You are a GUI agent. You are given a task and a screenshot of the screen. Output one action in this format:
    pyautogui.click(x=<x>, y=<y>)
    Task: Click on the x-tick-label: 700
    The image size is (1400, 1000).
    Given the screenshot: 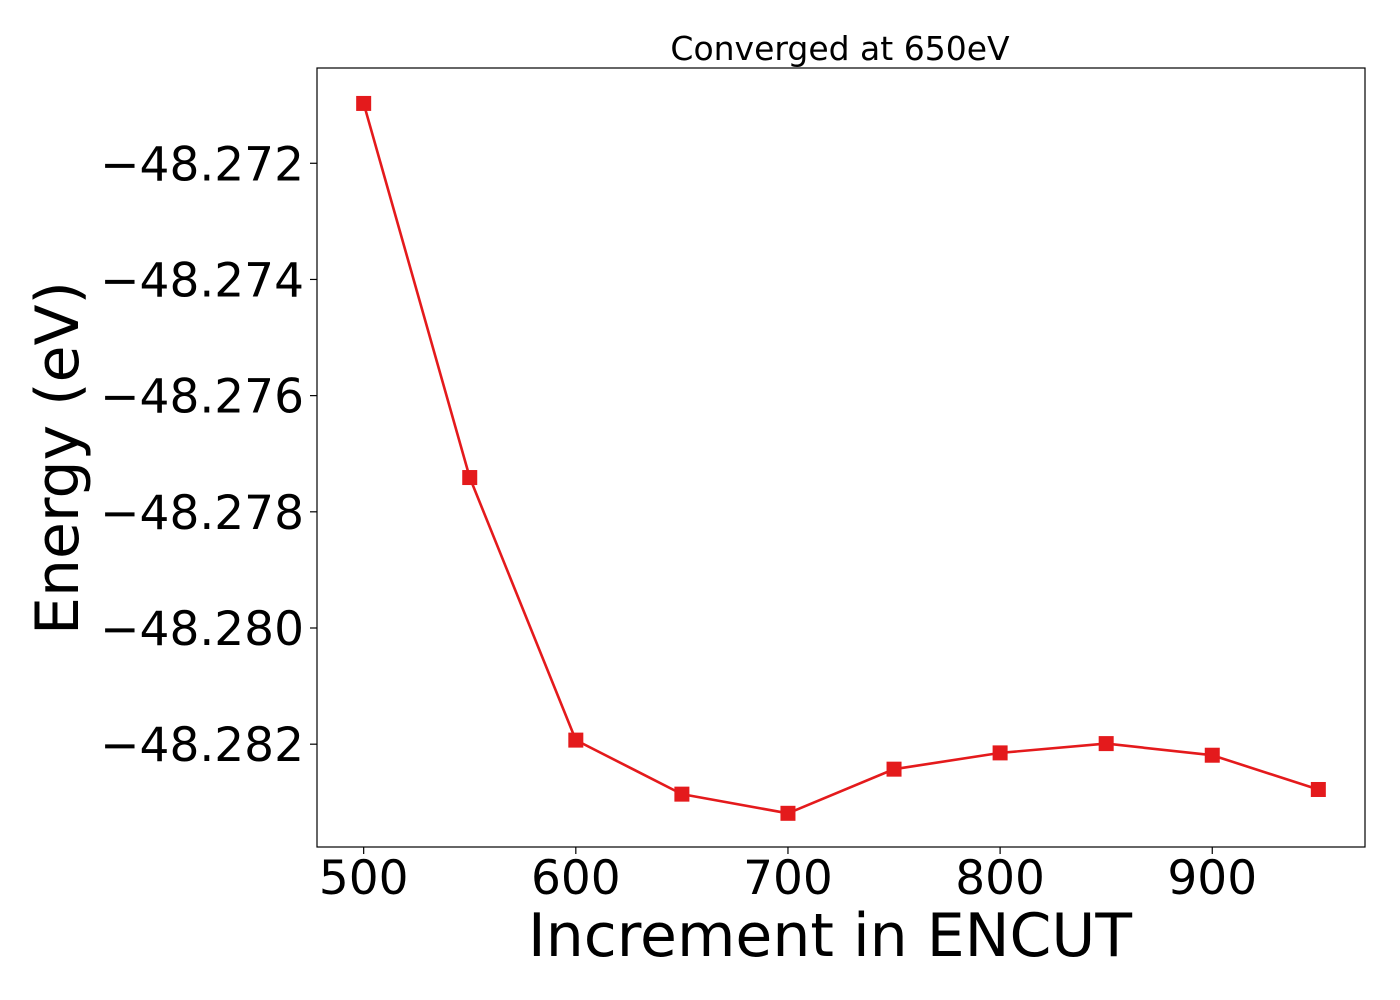 What is the action you would take?
    pyautogui.click(x=788, y=878)
    